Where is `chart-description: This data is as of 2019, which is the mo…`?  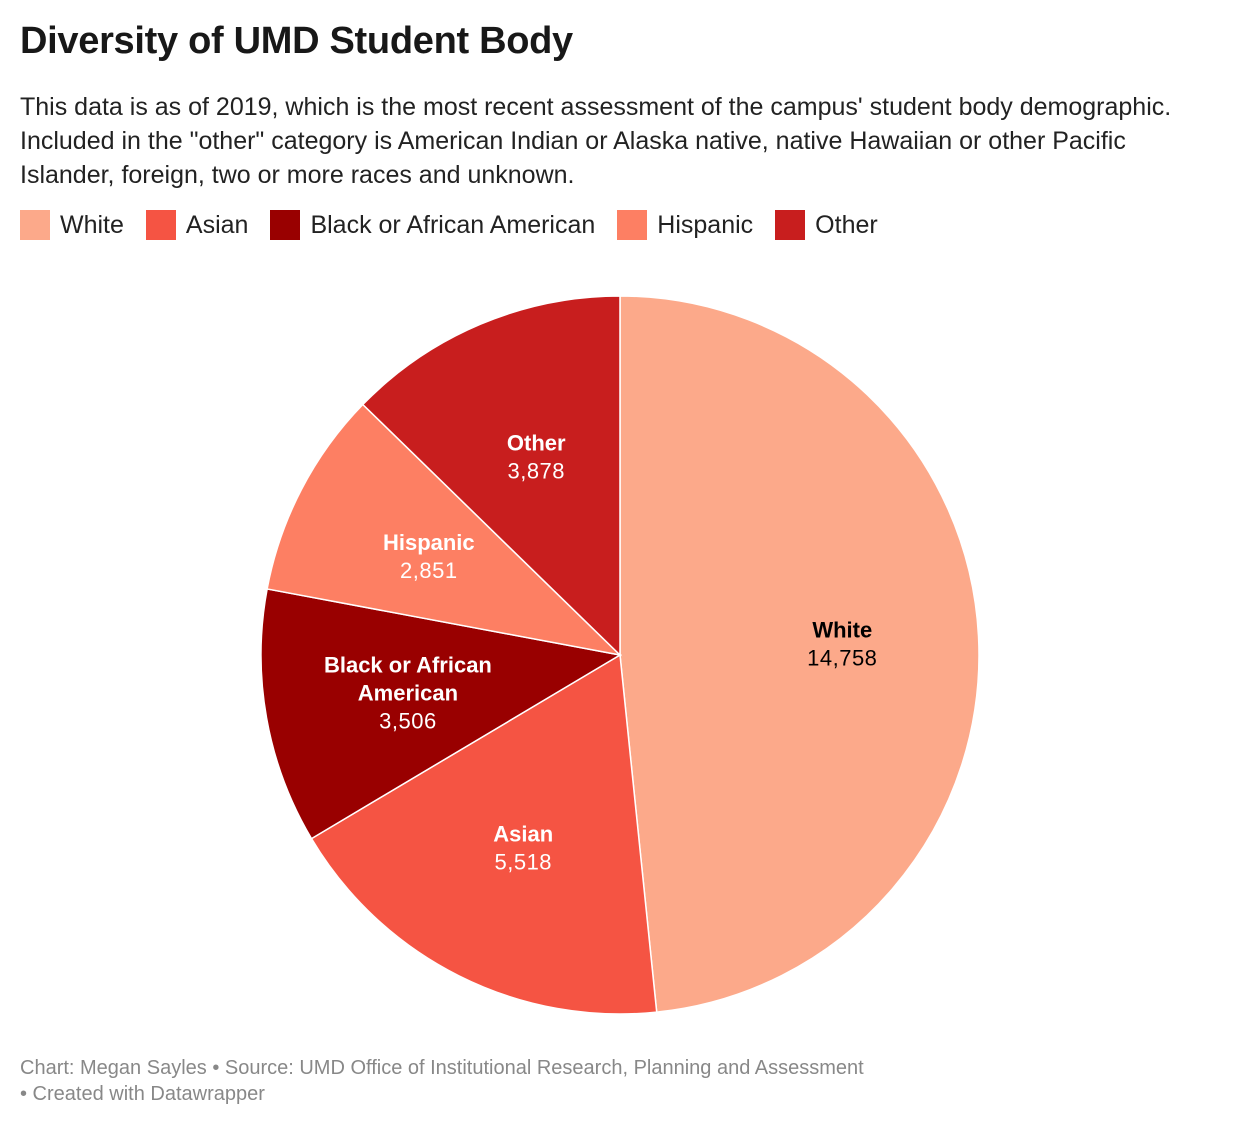 chart-description: This data is as of 2019, which is the mo… is located at coordinates (596, 141).